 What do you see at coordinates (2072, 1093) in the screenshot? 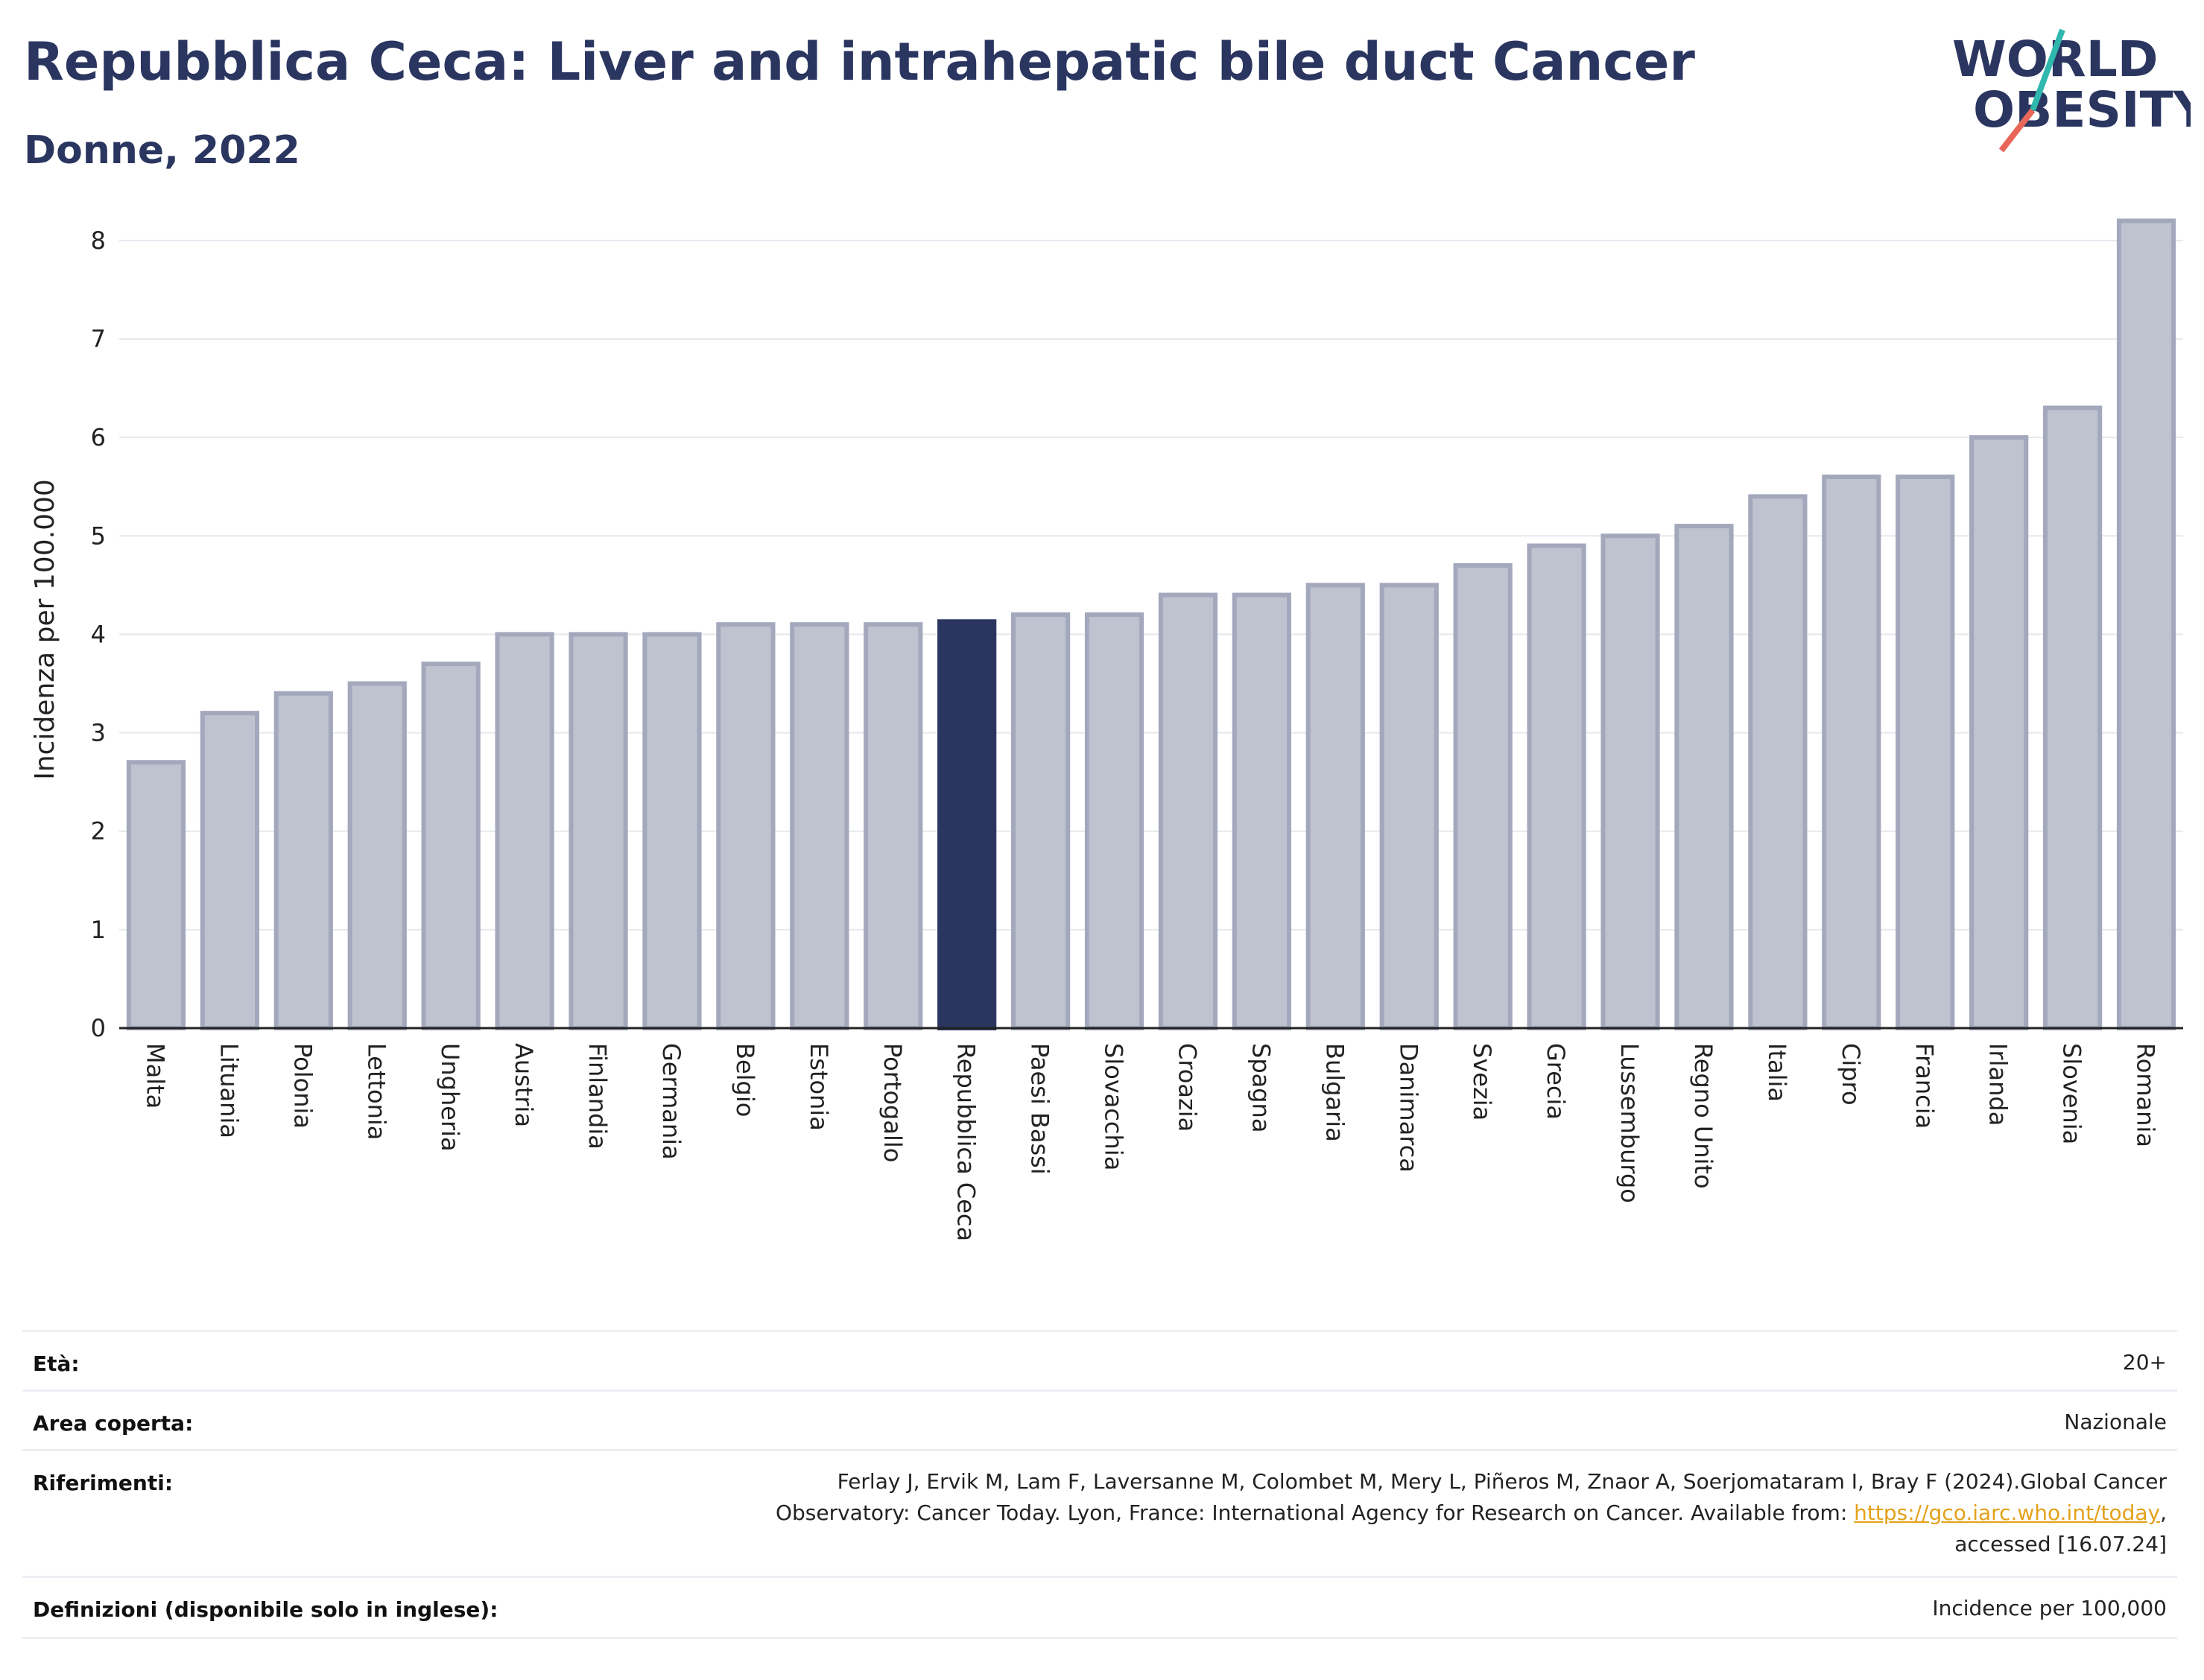
I see `x-tick-label: Slovenia` at bounding box center [2072, 1093].